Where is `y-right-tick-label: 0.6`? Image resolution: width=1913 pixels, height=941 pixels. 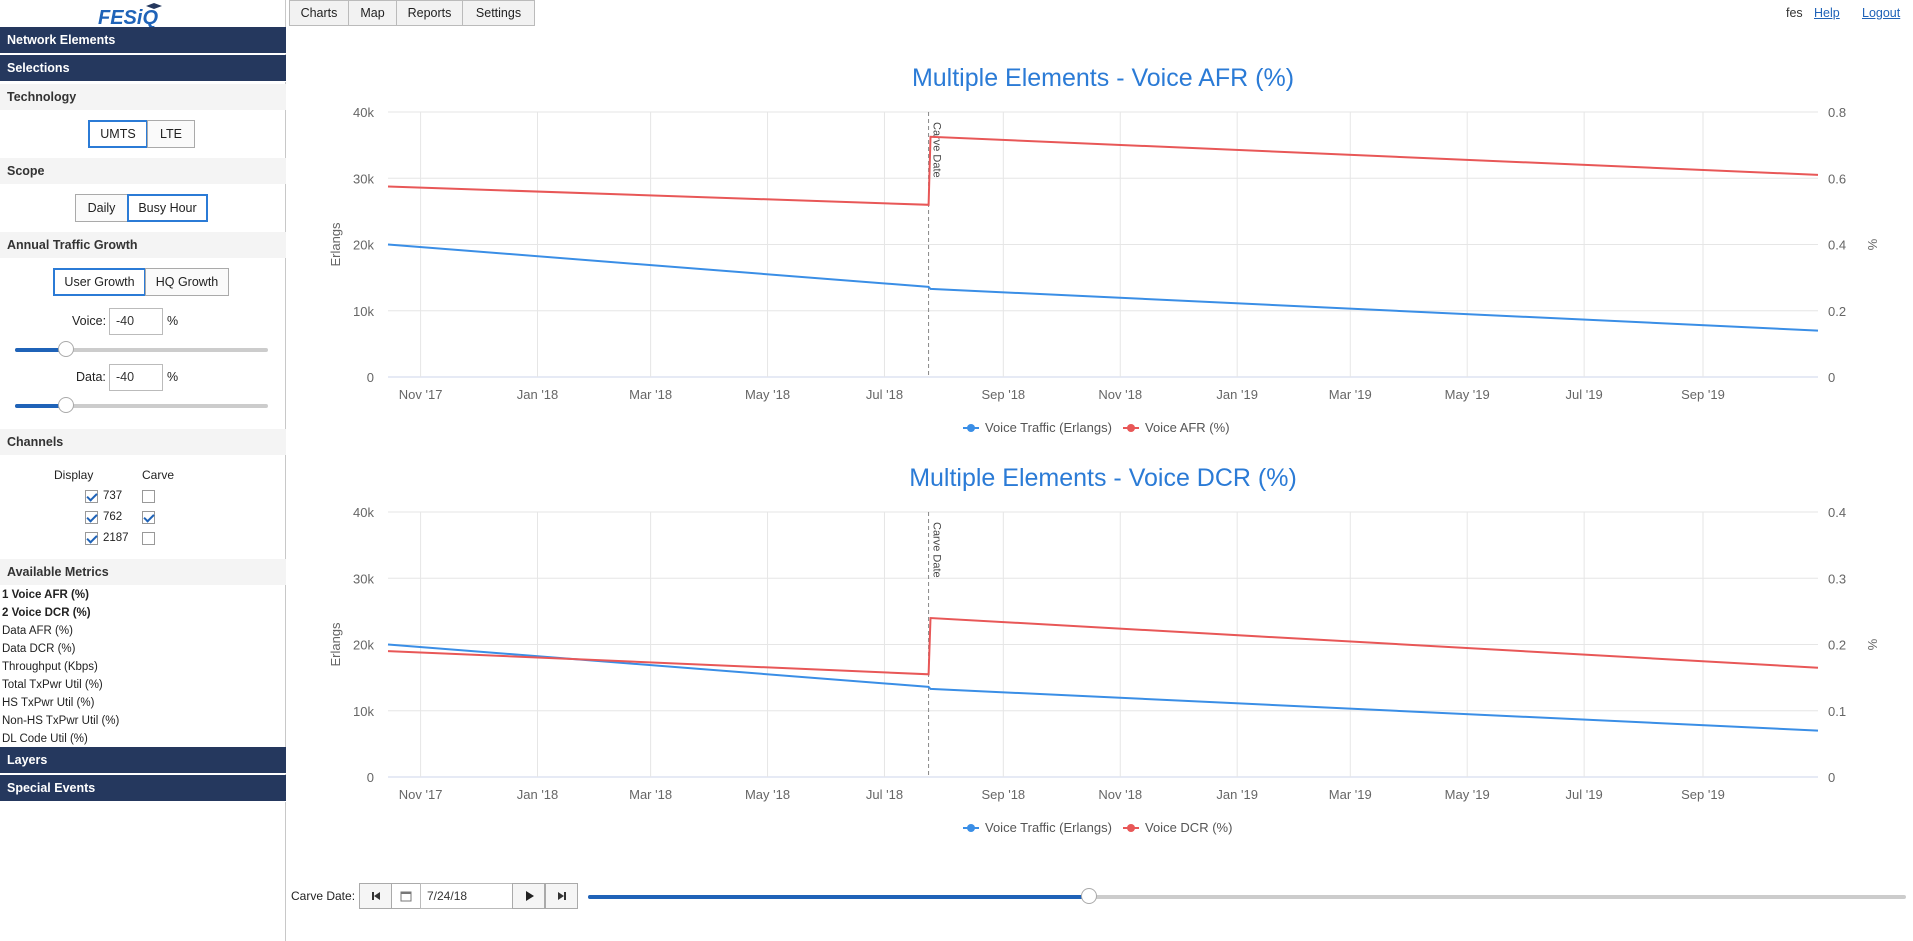 y-right-tick-label: 0.6 is located at coordinates (1837, 178).